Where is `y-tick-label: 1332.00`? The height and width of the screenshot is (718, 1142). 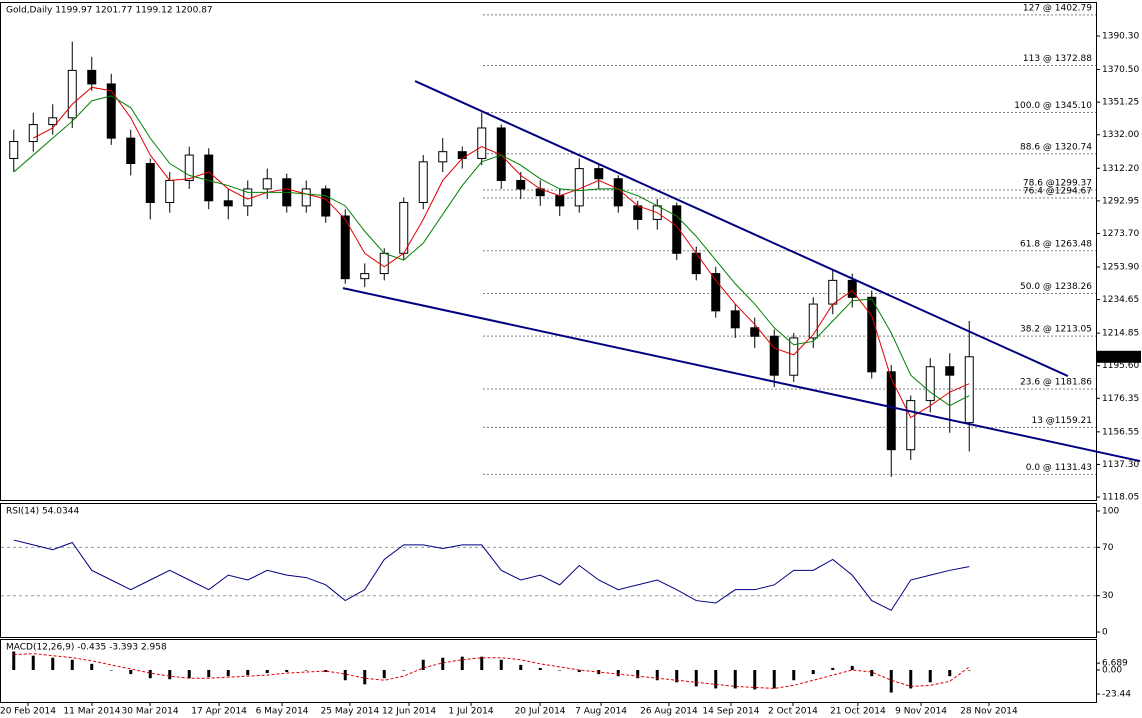
y-tick-label: 1332.00 is located at coordinates (1120, 135).